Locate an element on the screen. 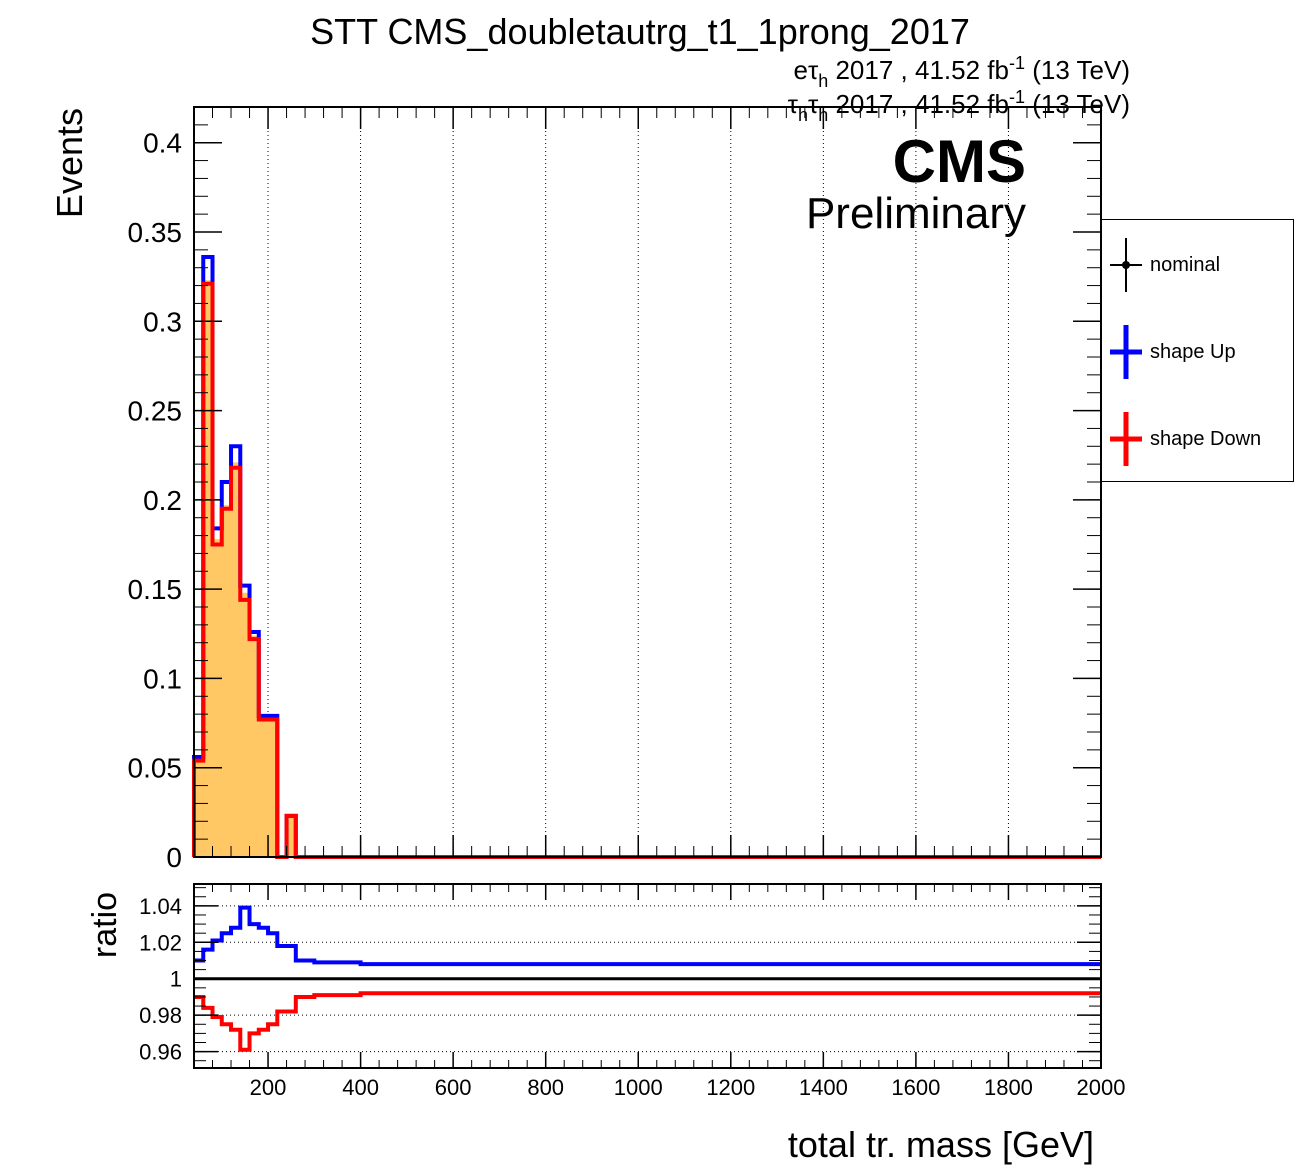 The width and height of the screenshot is (1296, 1172). x-tick-label: 400 is located at coordinates (360, 1087).